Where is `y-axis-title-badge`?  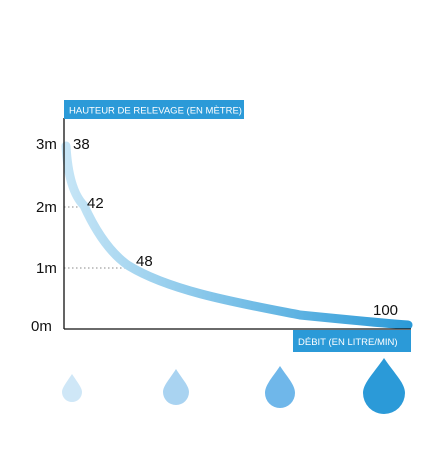
y-axis-title-badge is located at coordinates (154, 109).